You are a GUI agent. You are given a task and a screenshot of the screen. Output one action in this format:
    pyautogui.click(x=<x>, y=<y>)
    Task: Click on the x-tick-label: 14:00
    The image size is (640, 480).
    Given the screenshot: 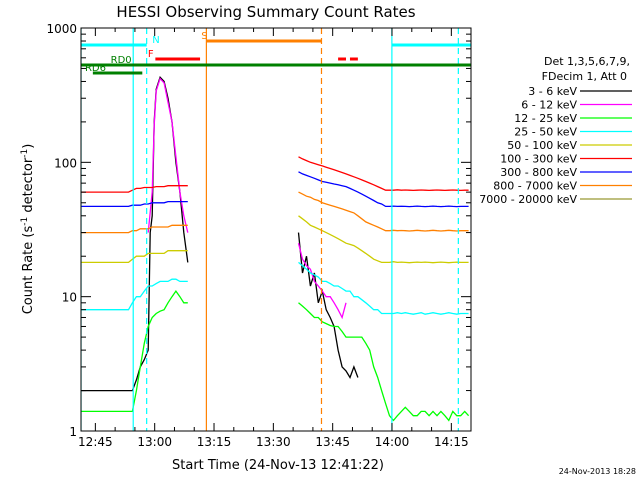 What is the action you would take?
    pyautogui.click(x=392, y=442)
    